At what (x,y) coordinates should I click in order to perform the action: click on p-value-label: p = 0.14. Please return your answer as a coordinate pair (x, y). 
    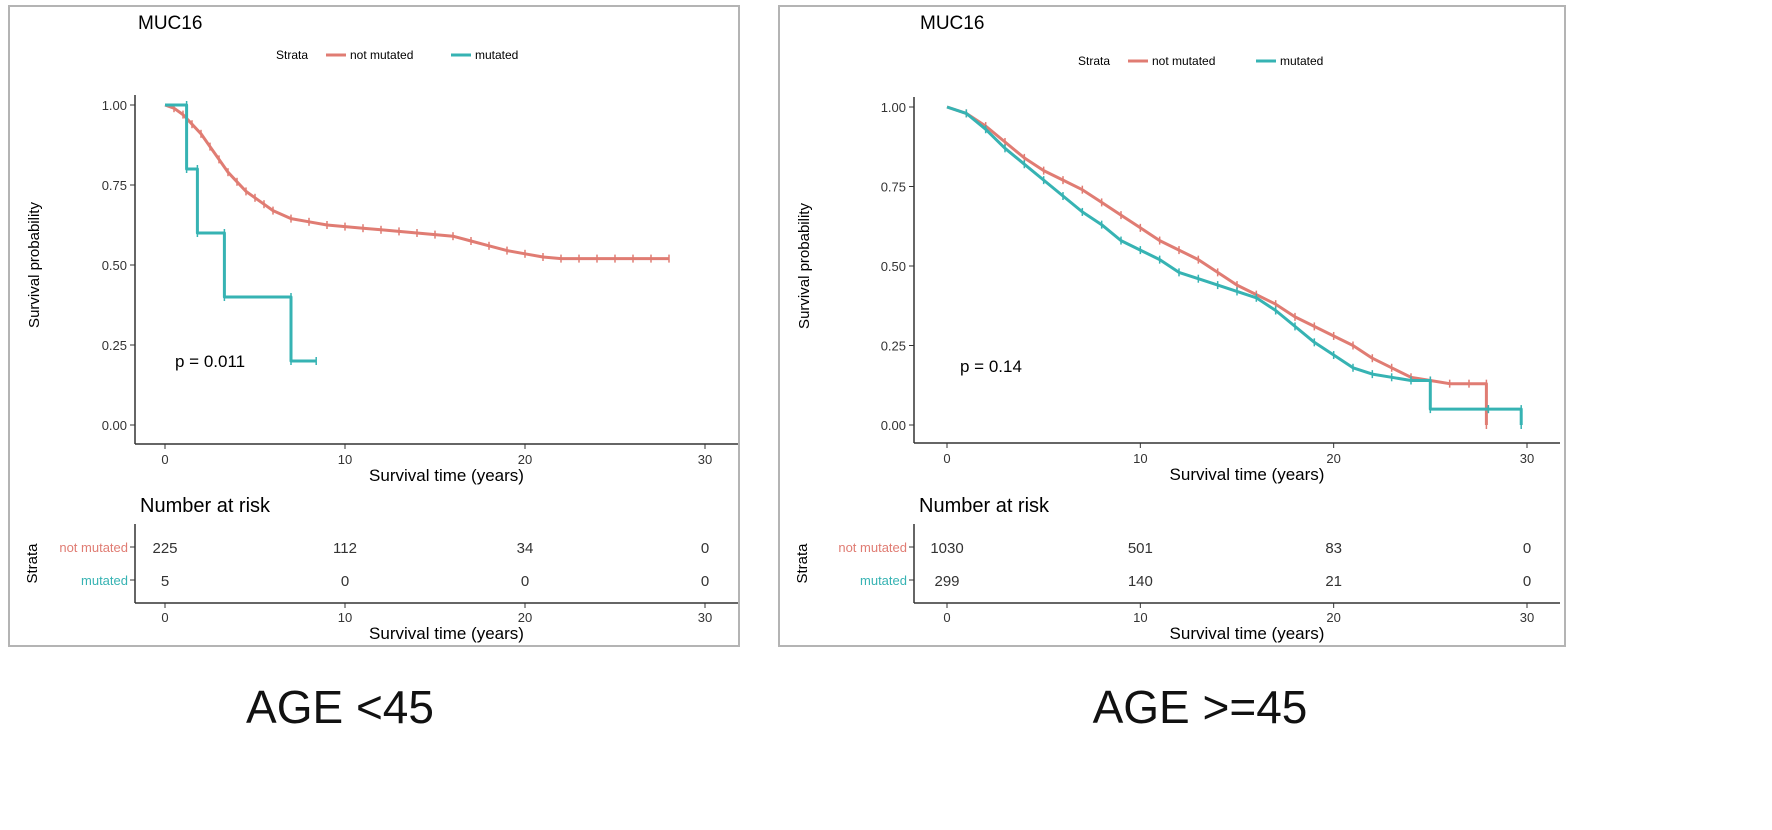
    Looking at the image, I should click on (991, 366).